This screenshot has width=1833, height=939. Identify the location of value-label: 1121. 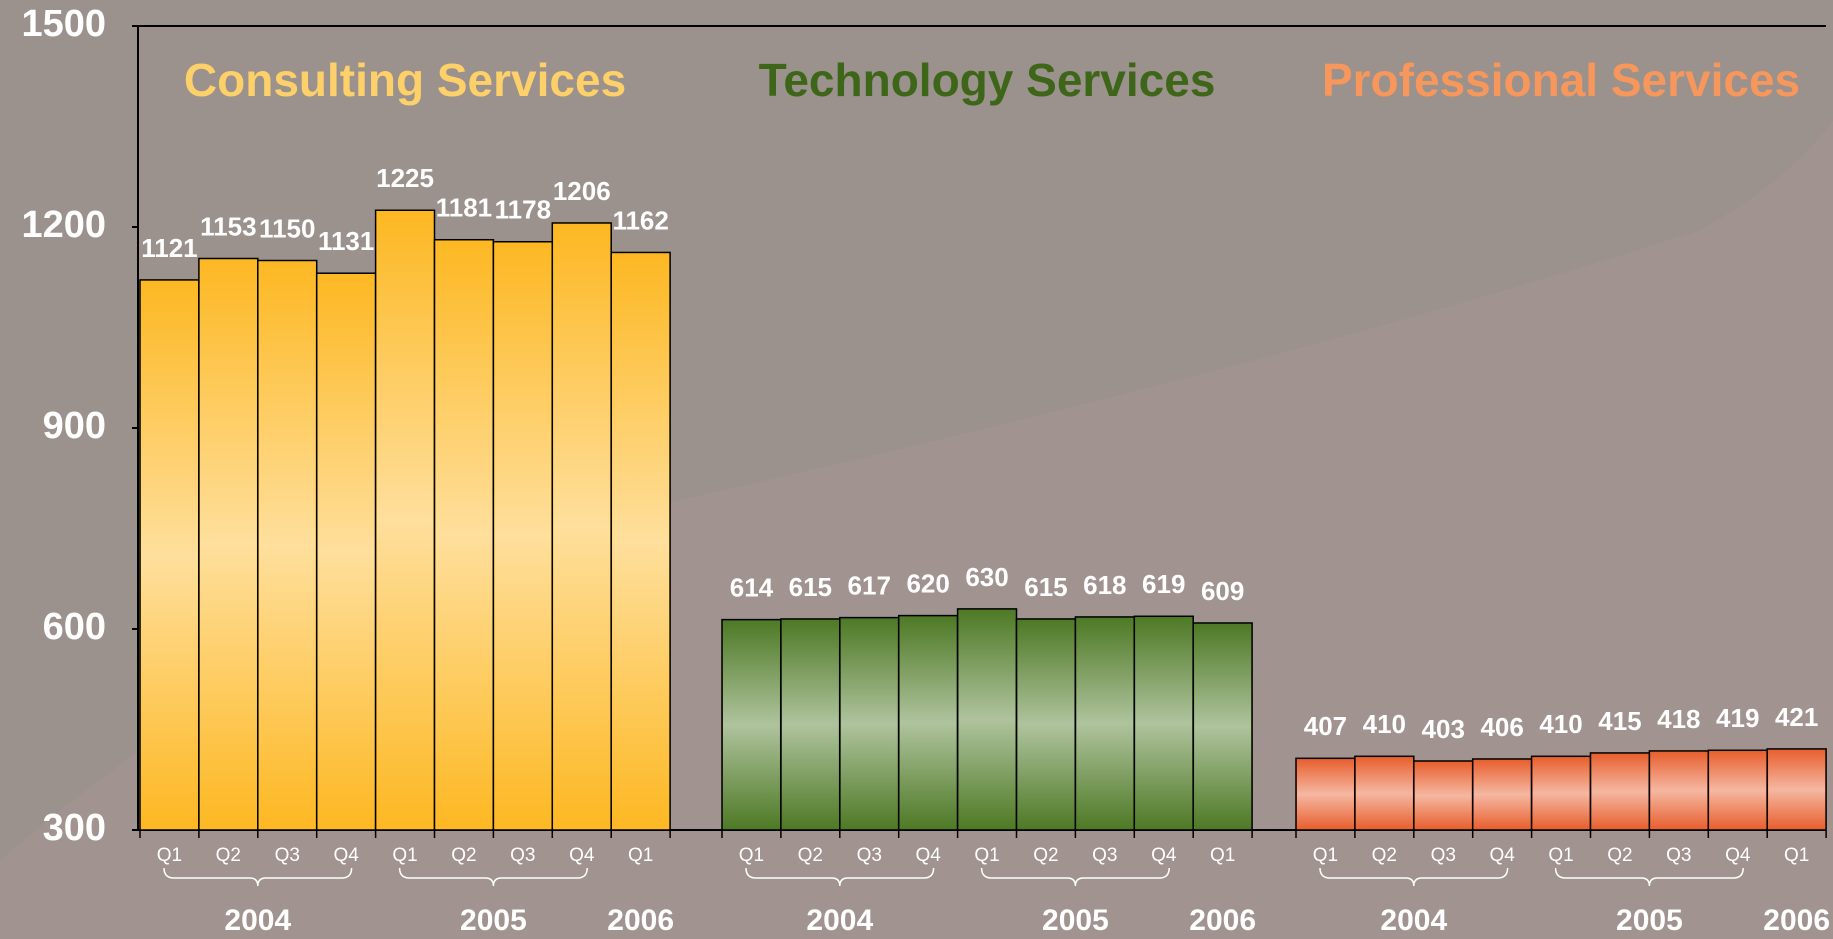
(169, 248).